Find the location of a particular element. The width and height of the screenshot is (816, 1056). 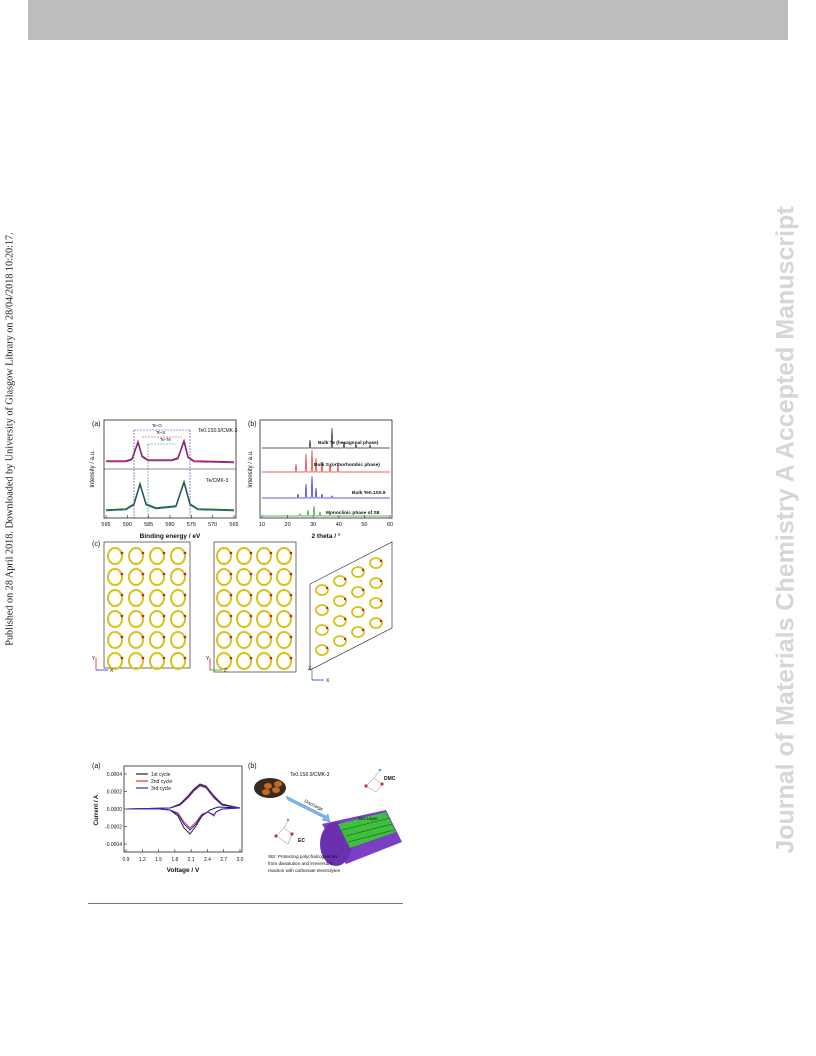

fig1c-axis-label-2a: Y is located at coordinates (208, 659).